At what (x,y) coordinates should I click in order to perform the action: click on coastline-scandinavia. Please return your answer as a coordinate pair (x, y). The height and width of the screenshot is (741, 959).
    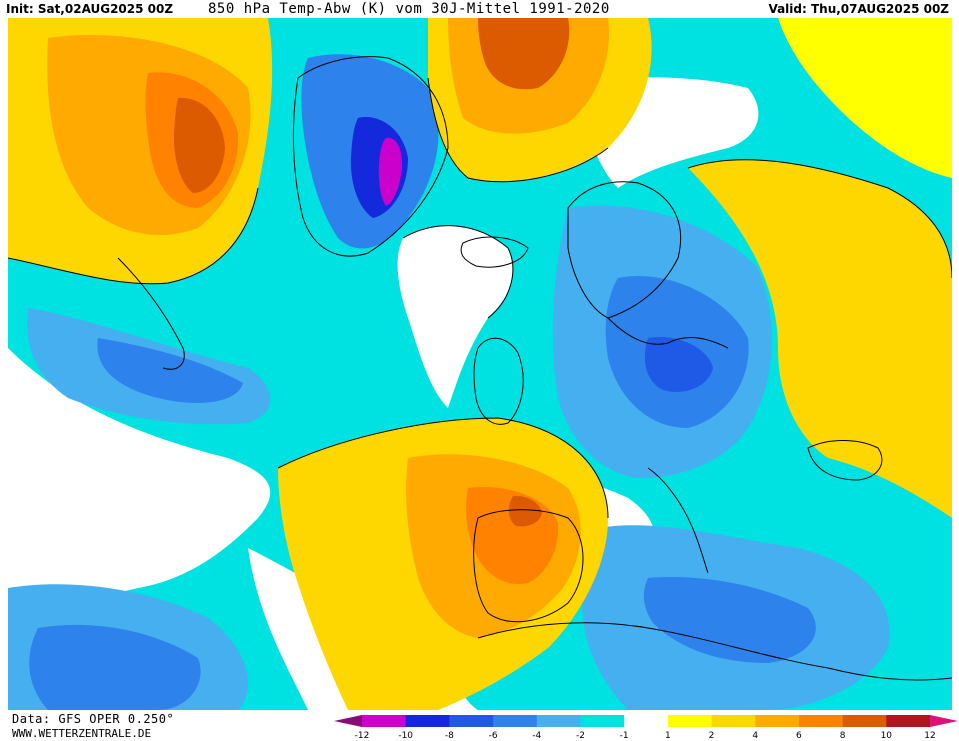
    Looking at the image, I should click on (624, 250).